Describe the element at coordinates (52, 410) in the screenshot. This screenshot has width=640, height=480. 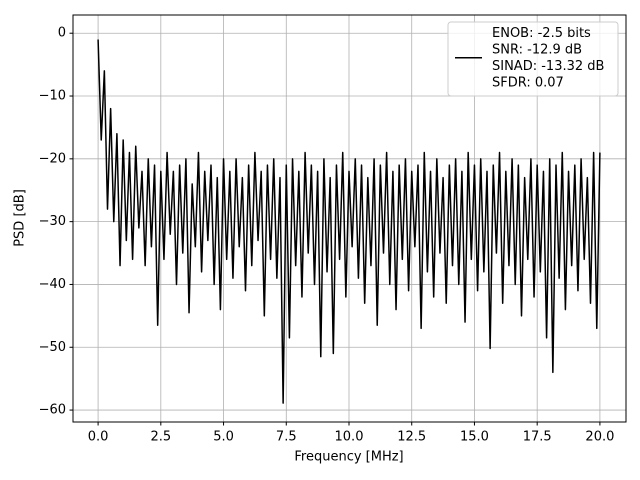
I see `y-tick-label: −60` at that location.